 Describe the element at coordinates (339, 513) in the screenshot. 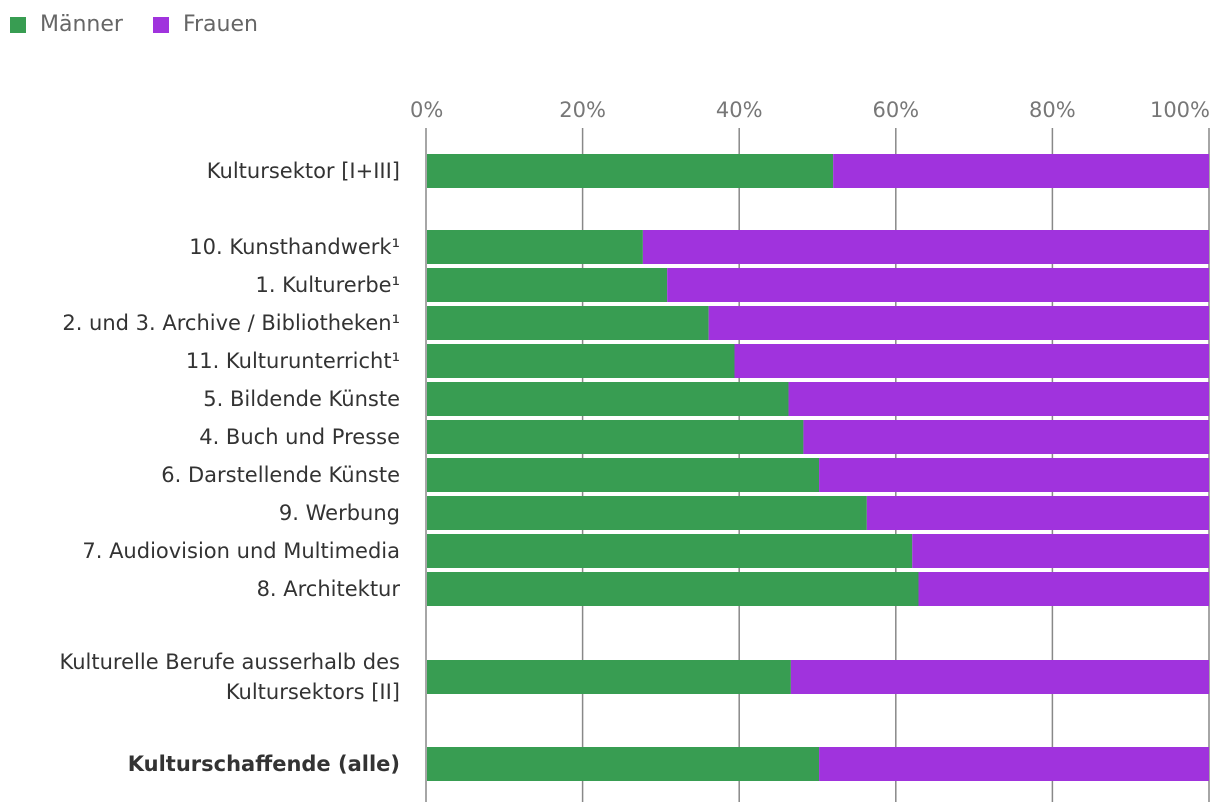

I see `category-label: 9. Werbung` at that location.